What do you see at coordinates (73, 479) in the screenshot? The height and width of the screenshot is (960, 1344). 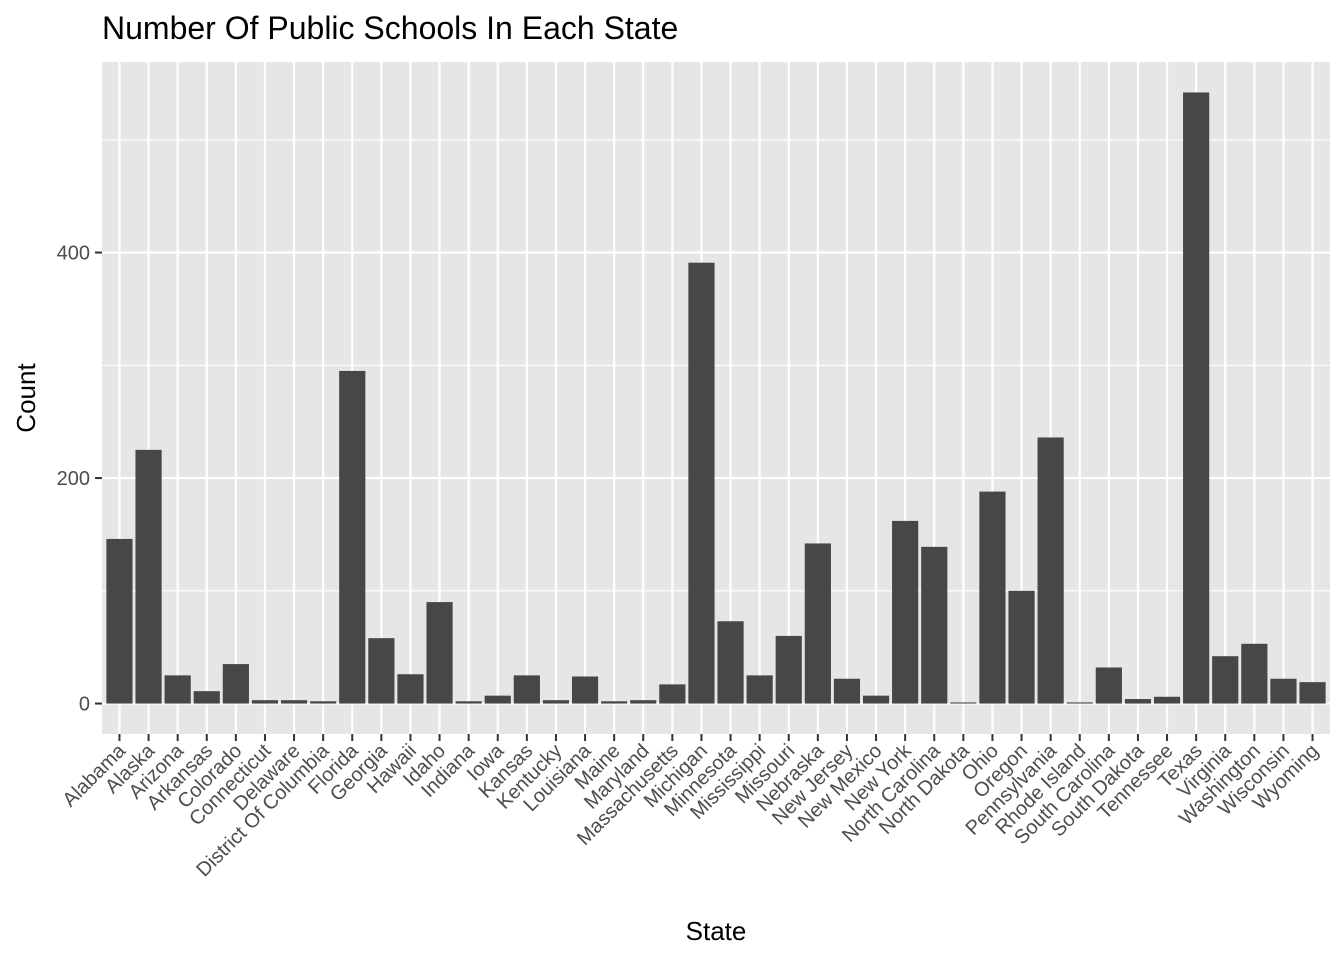 I see `y-tick-label: 200` at bounding box center [73, 479].